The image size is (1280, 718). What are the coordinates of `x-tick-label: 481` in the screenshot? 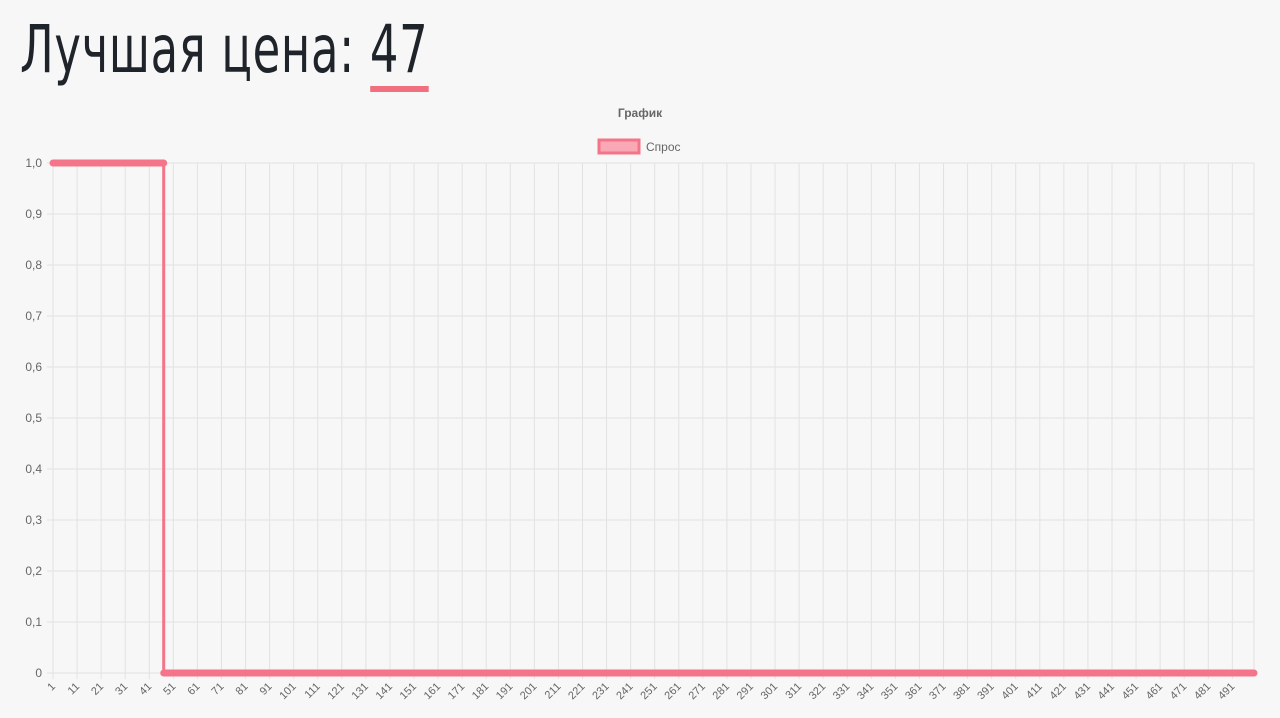 It's located at (1202, 691).